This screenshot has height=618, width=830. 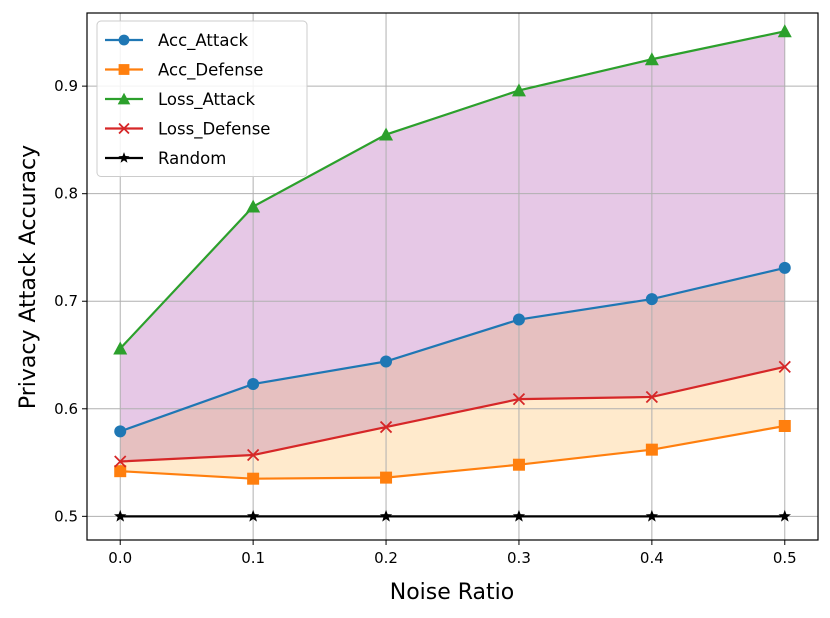 What do you see at coordinates (452, 592) in the screenshot?
I see `x-axis-label: Noise Ratio` at bounding box center [452, 592].